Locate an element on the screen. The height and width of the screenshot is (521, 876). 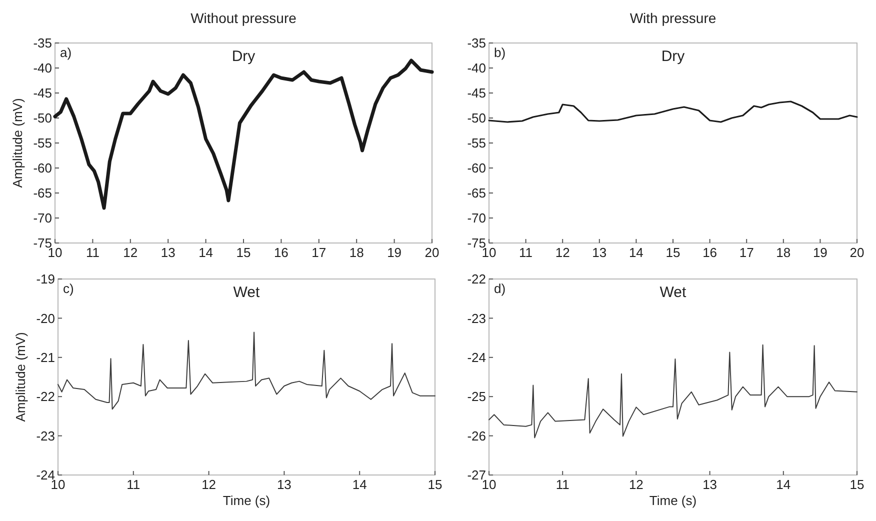
y-tick-label: -25 is located at coordinates (476, 396).